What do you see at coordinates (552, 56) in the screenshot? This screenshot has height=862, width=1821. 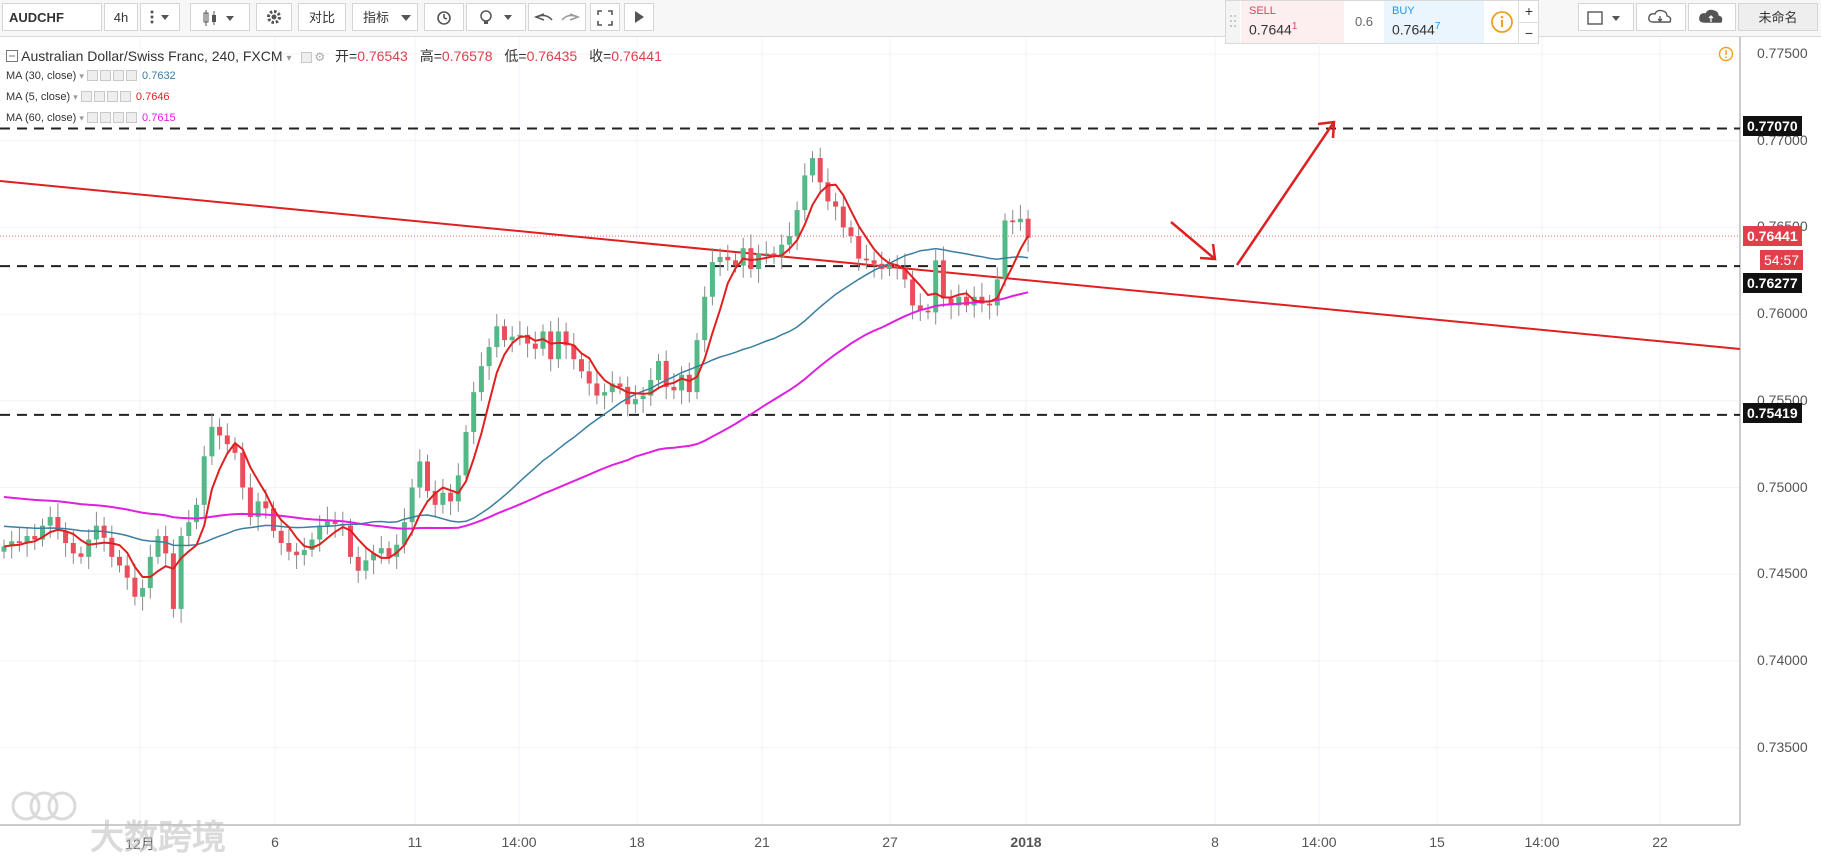 I see `low-value: 0.76435` at bounding box center [552, 56].